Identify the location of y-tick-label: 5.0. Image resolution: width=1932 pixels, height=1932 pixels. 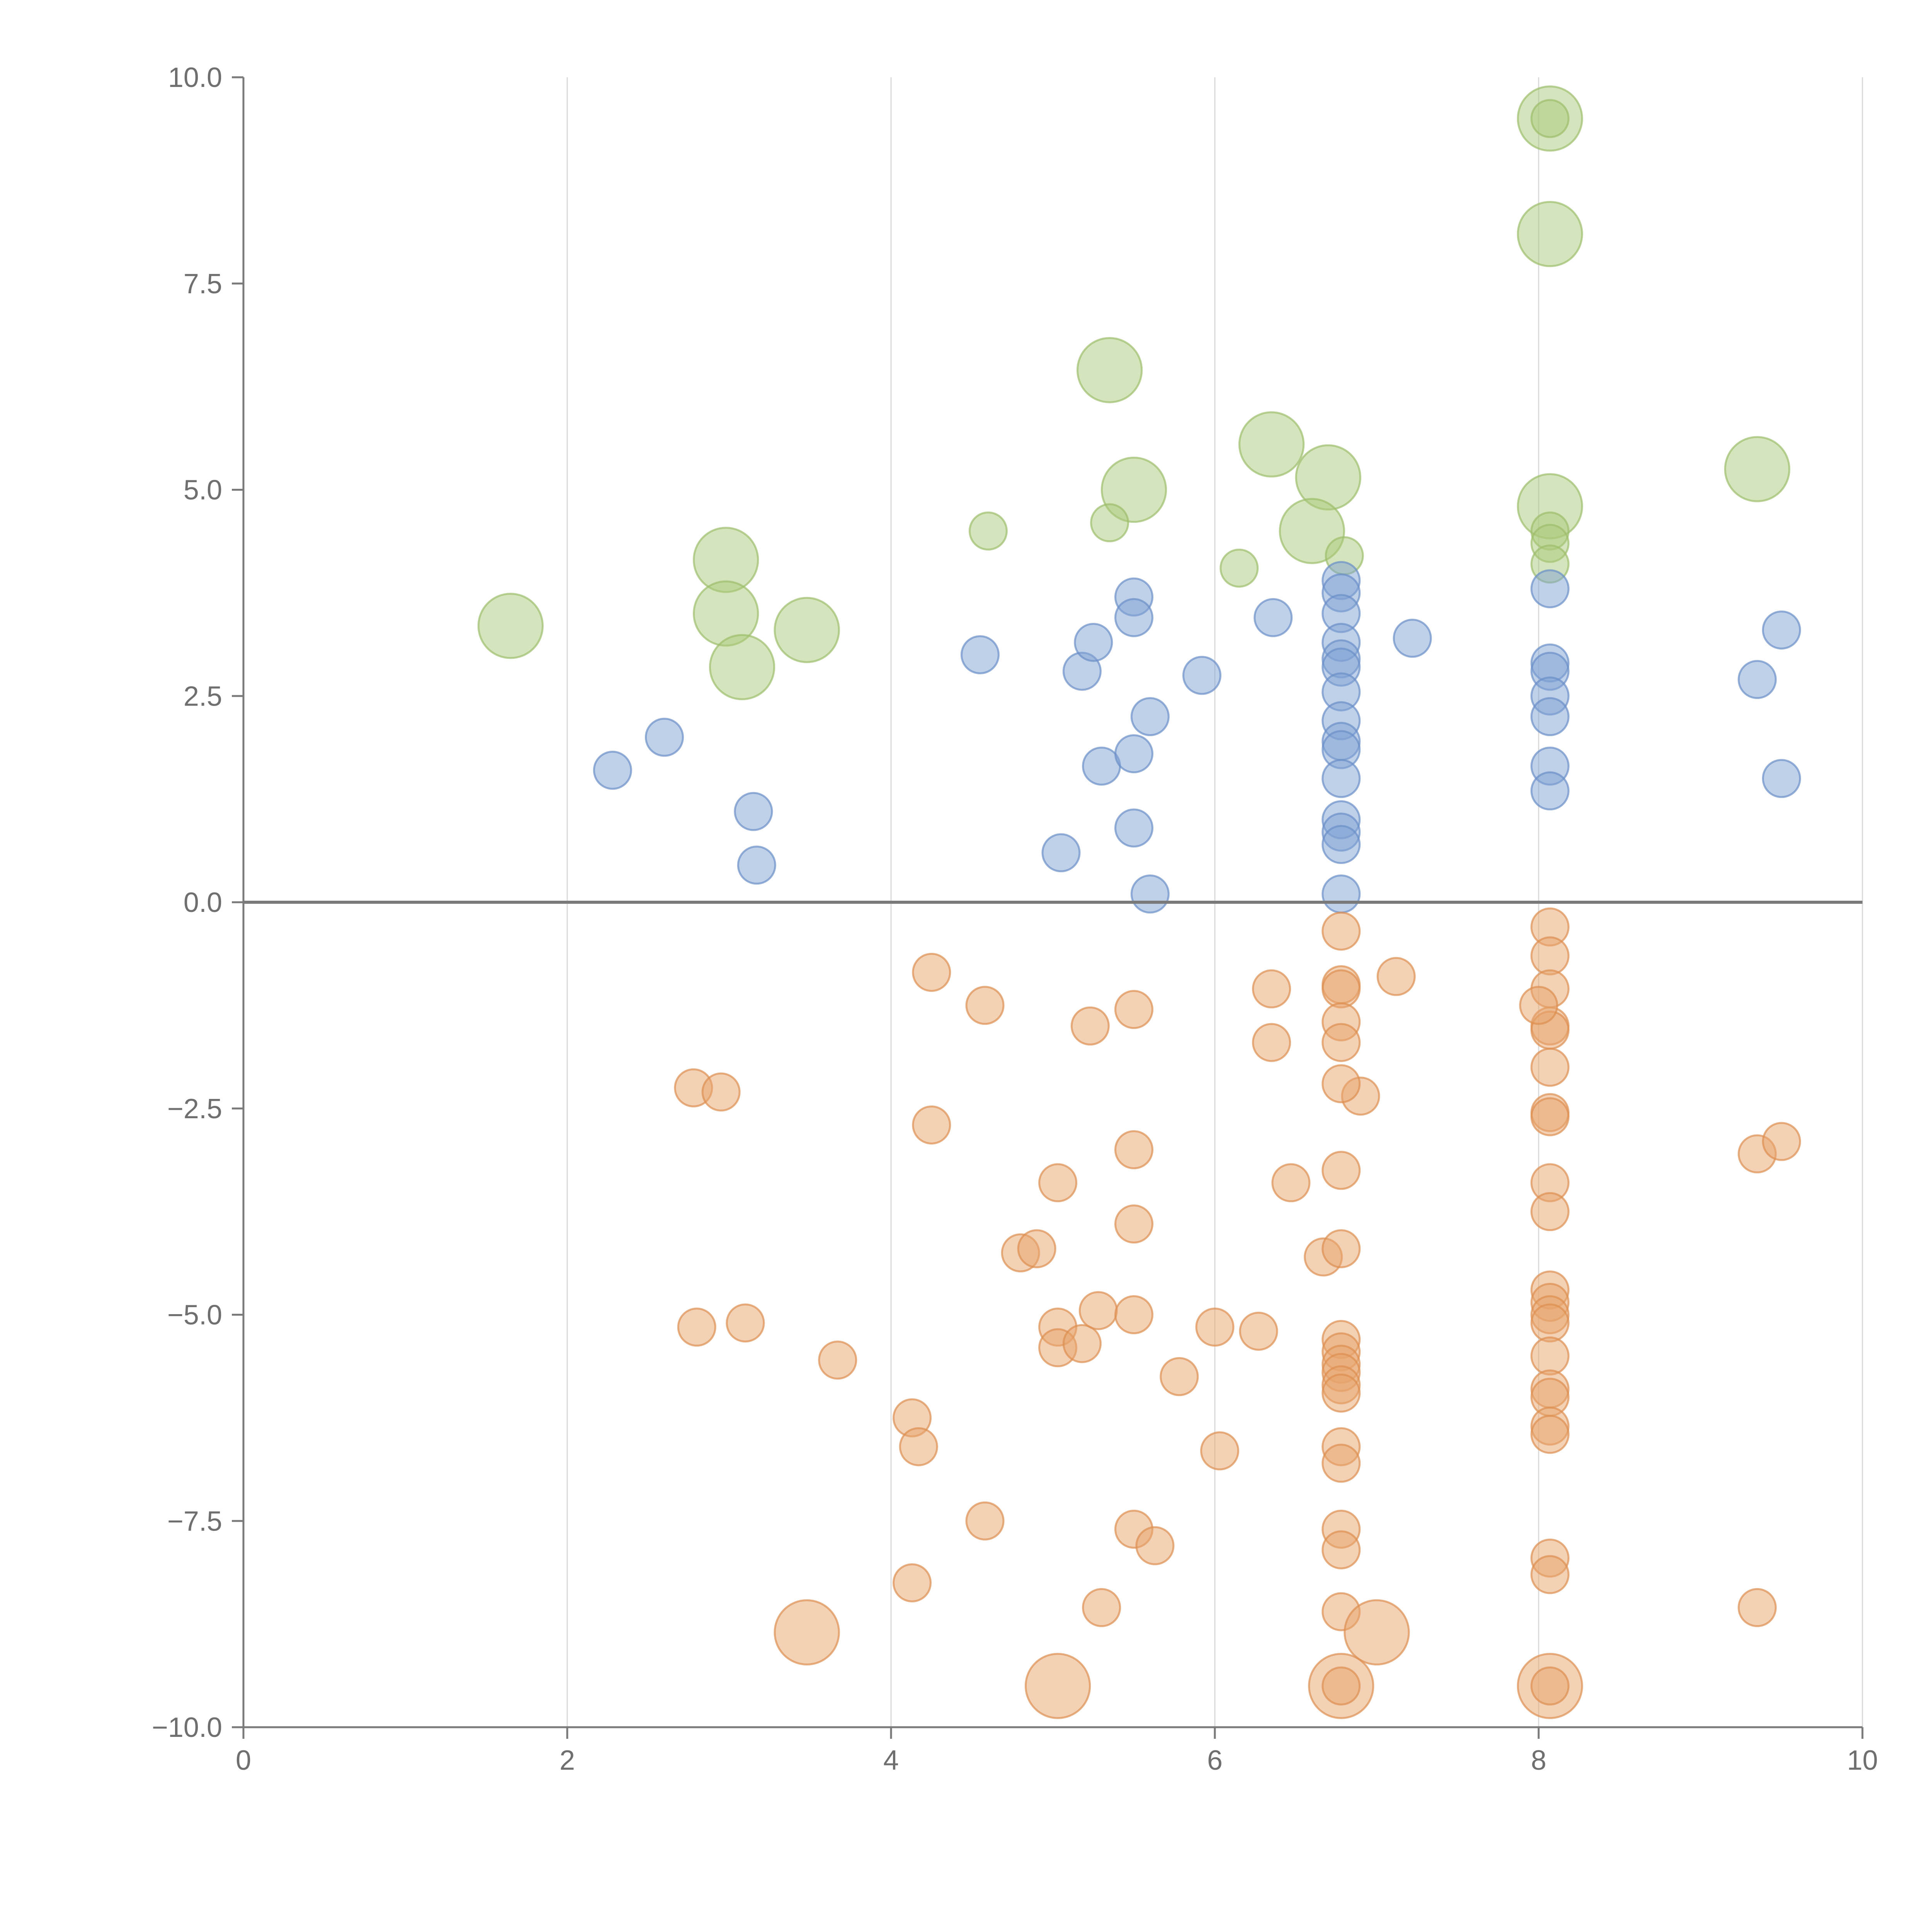
(203, 491).